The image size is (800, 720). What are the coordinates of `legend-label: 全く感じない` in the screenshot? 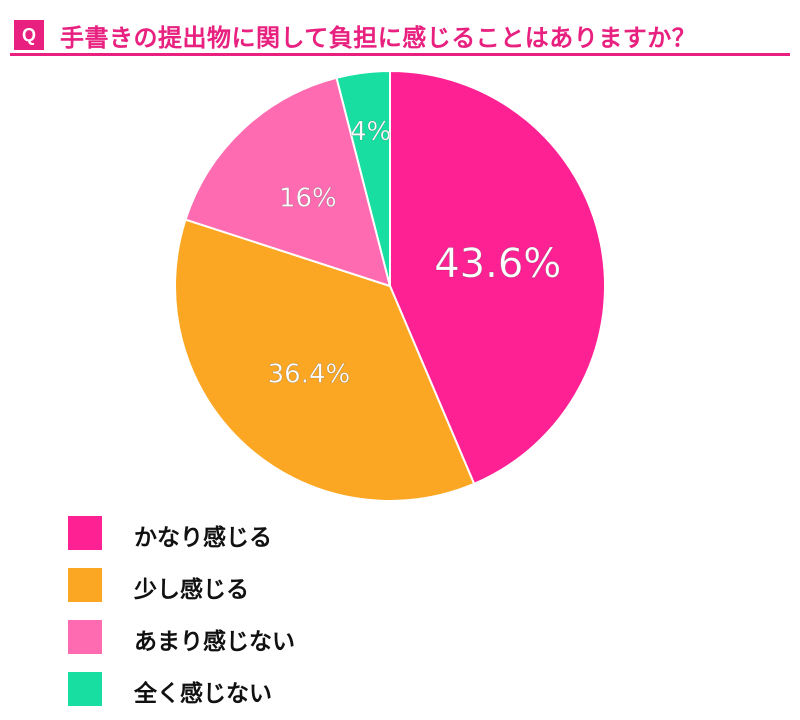 It's located at (203, 694).